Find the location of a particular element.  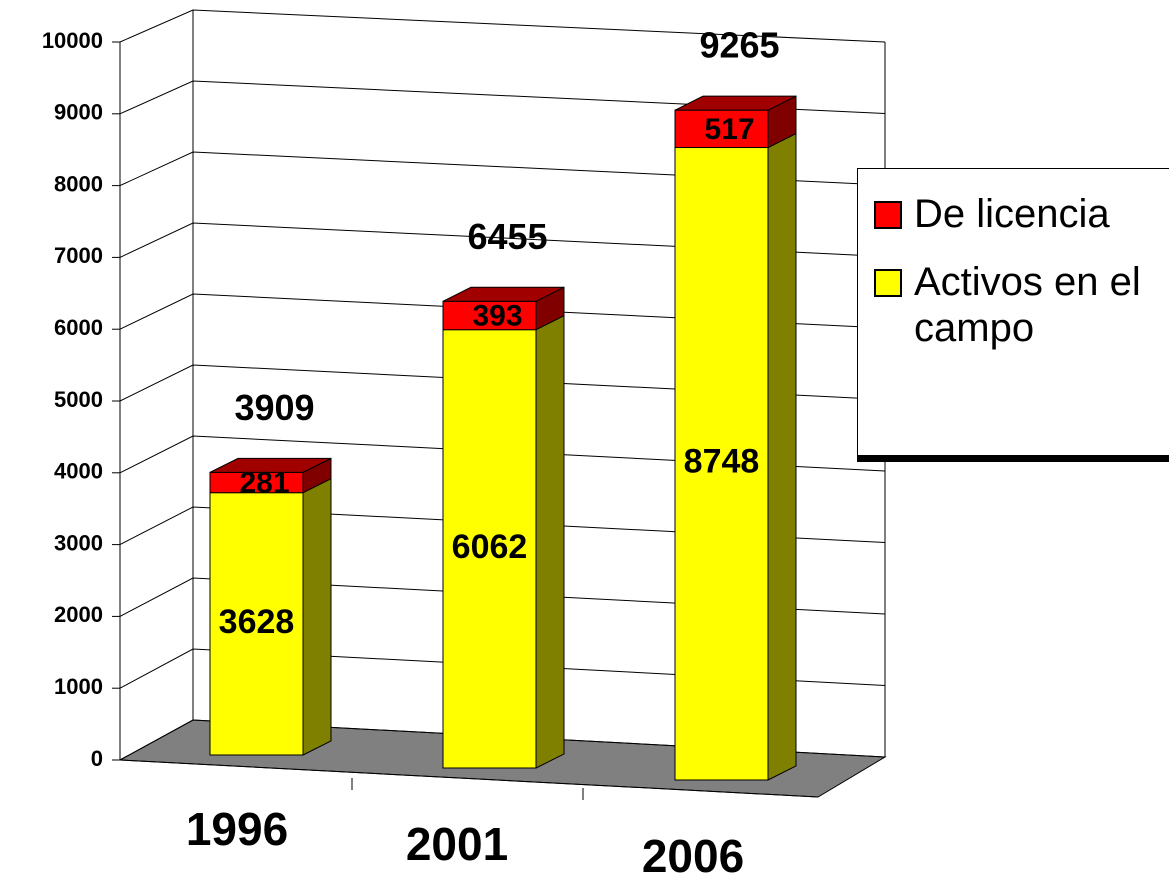

legend-label: Activos en el campo is located at coordinates (1027, 305).